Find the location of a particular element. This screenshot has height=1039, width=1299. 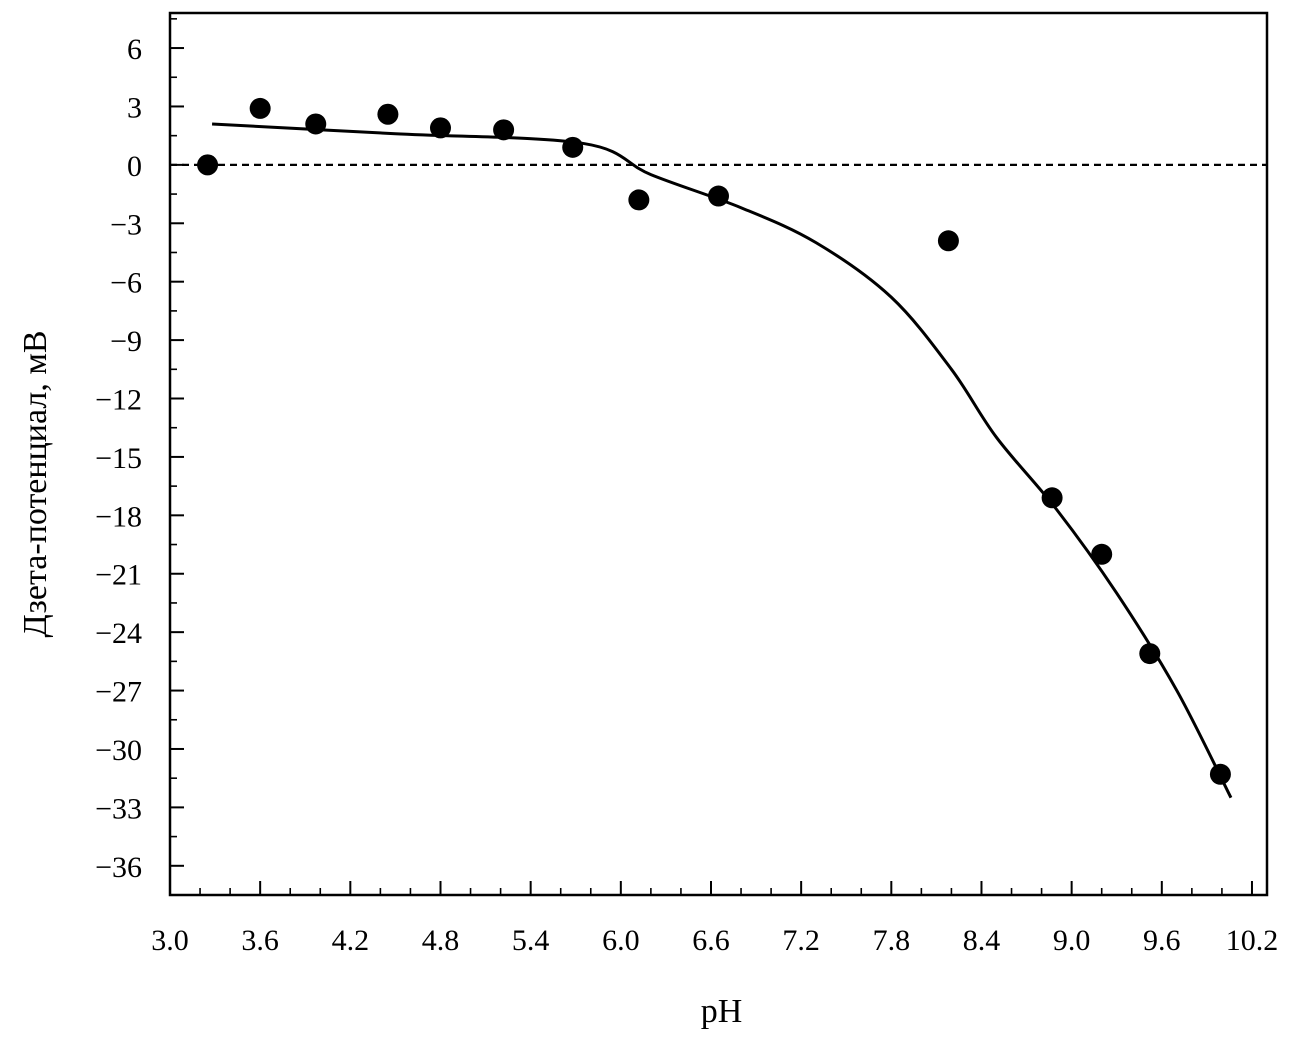

x-tick-label: 4.8 is located at coordinates (441, 940).